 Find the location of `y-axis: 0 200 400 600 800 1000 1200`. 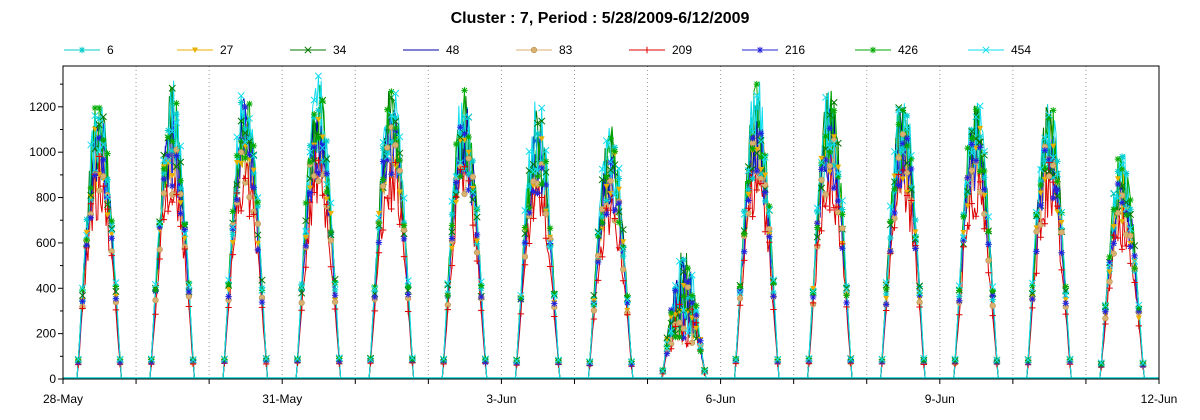

y-axis: 0 200 400 600 800 1000 1200 is located at coordinates (46, 234).